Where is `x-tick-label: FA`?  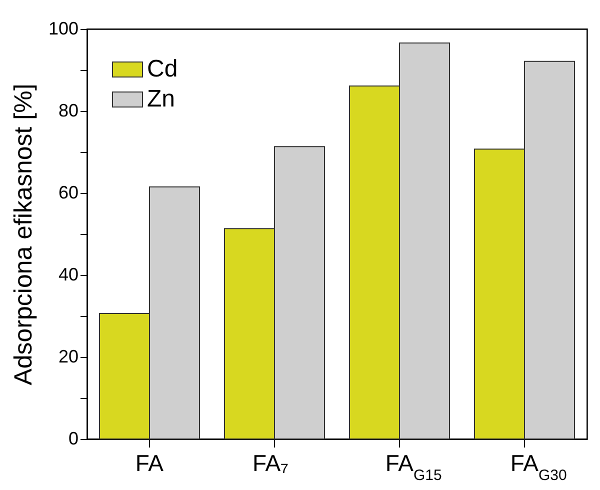 x-tick-label: FA is located at coordinates (149, 463).